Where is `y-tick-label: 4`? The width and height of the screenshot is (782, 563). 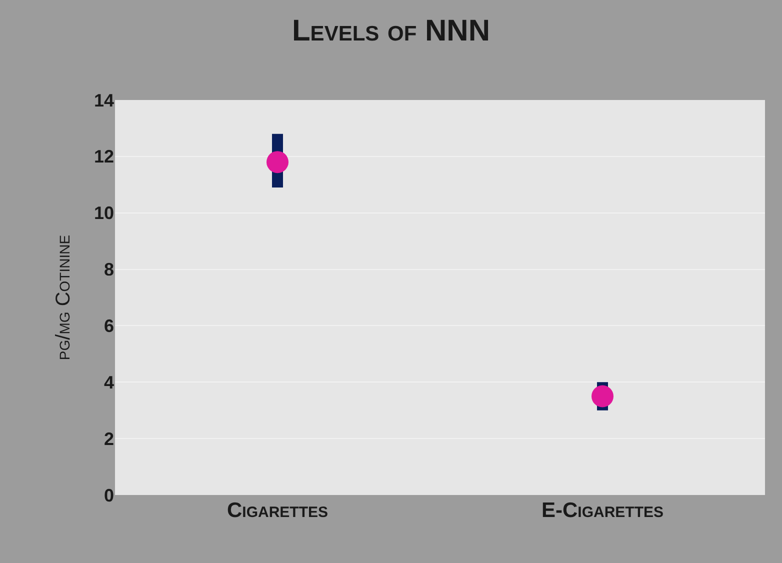
y-tick-label: 4 is located at coordinates (109, 382).